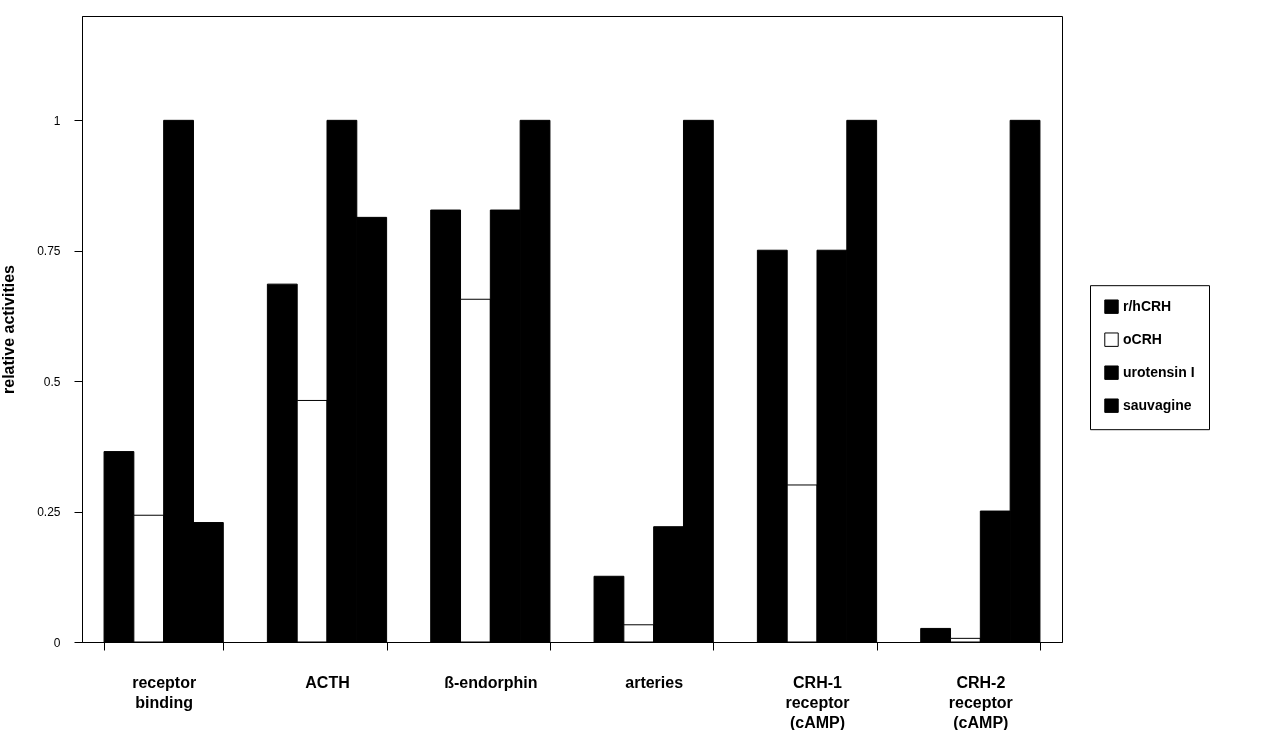  What do you see at coordinates (52, 381) in the screenshot?
I see `y-tick-label: 0.5` at bounding box center [52, 381].